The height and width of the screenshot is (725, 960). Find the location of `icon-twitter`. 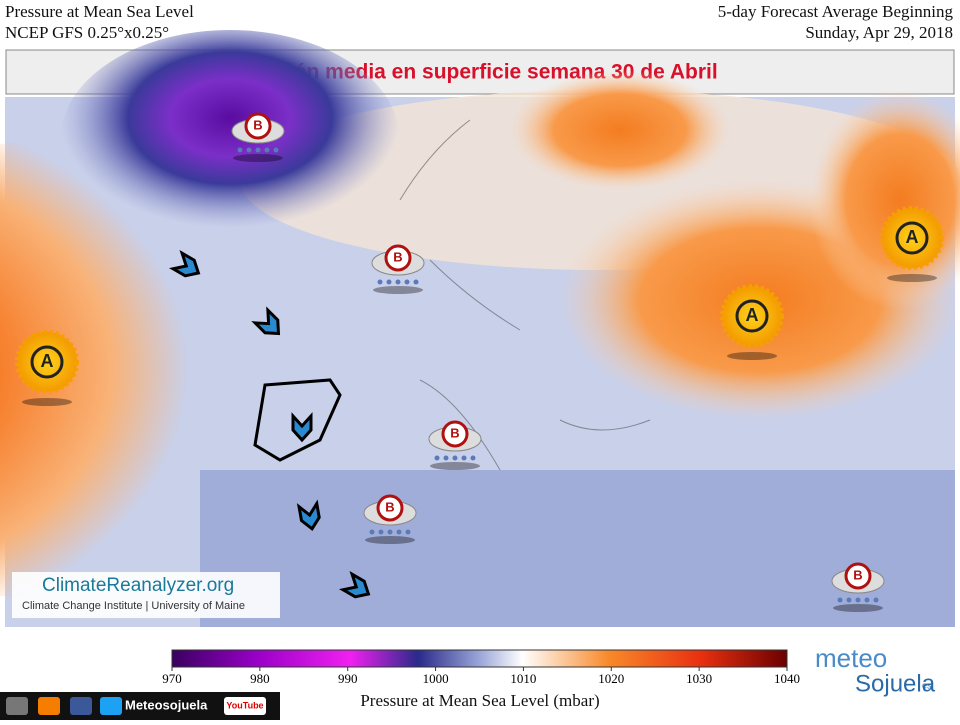

icon-twitter is located at coordinates (111, 706).